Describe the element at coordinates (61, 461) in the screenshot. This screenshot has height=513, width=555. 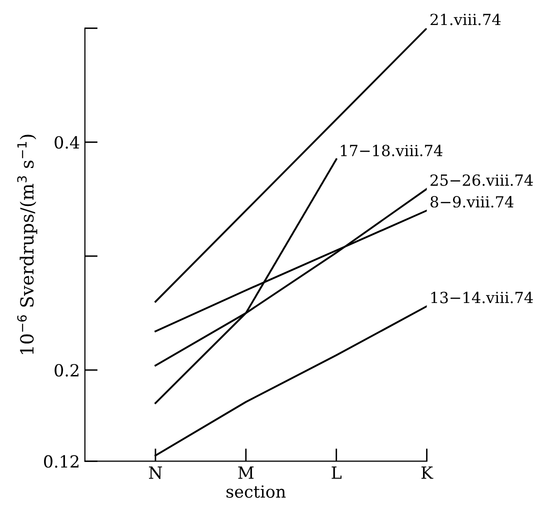
I see `y-tick-label: 0.12` at that location.